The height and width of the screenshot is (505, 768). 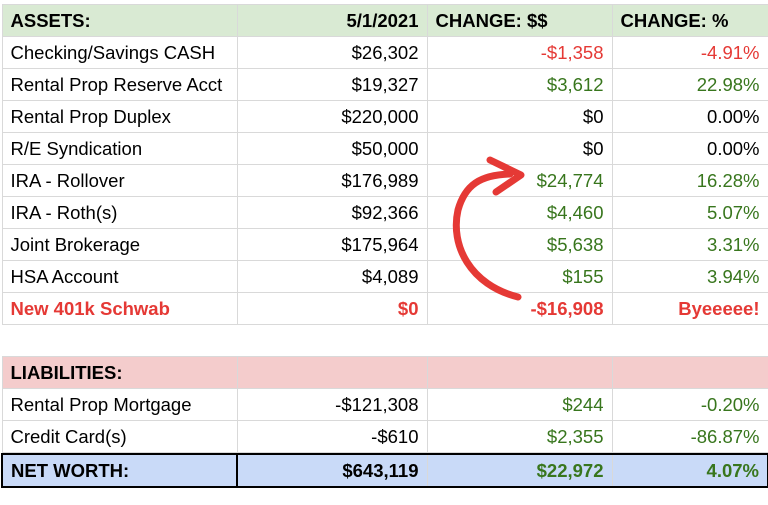 What do you see at coordinates (332, 244) in the screenshot?
I see `asset-value: $175,964` at bounding box center [332, 244].